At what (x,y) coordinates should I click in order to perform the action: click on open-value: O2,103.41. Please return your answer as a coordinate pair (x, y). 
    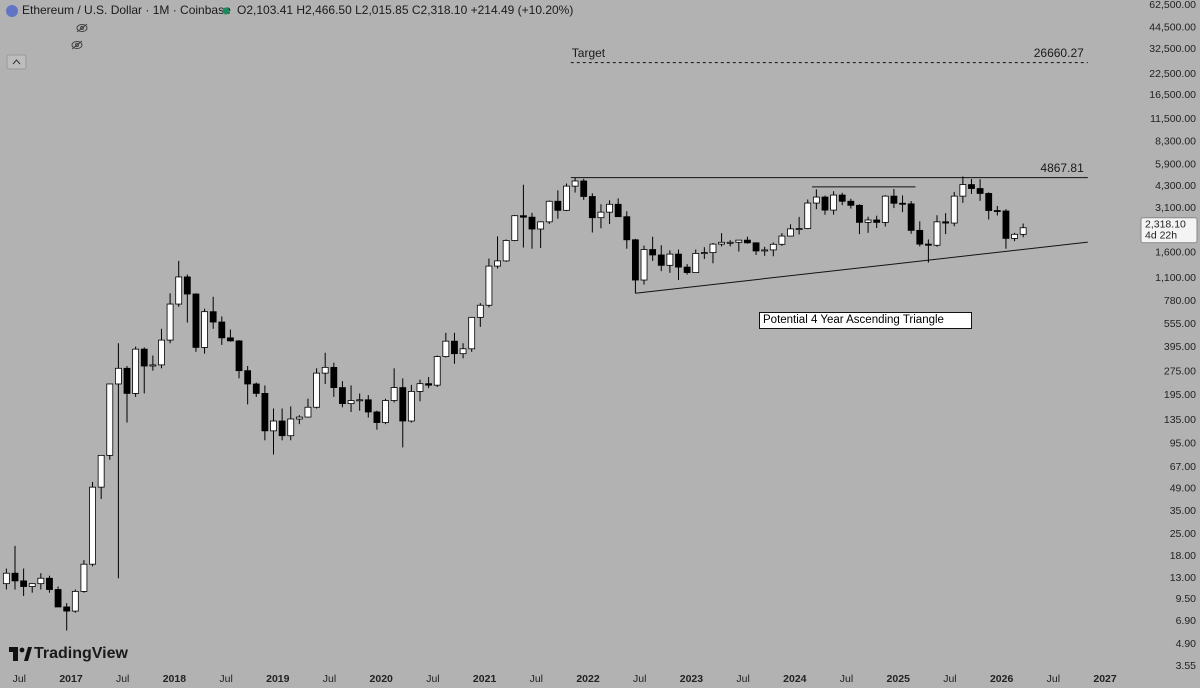
    Looking at the image, I should click on (265, 10).